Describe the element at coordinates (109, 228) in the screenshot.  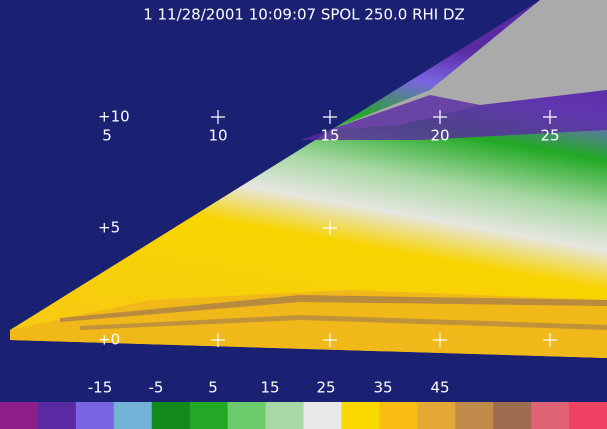
I see `height-label: +5` at that location.